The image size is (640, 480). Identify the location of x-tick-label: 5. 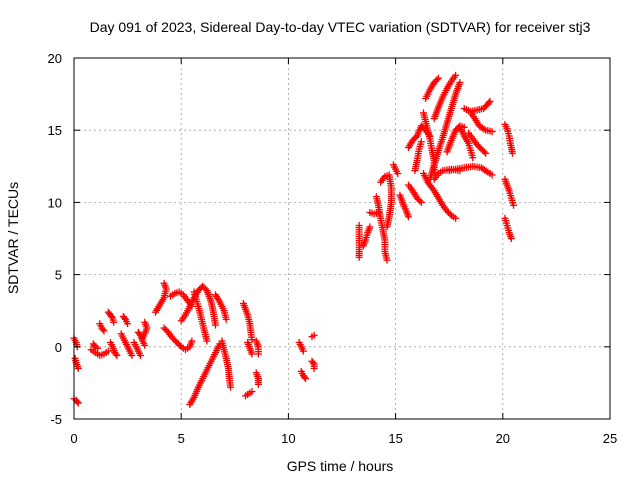
(181, 438).